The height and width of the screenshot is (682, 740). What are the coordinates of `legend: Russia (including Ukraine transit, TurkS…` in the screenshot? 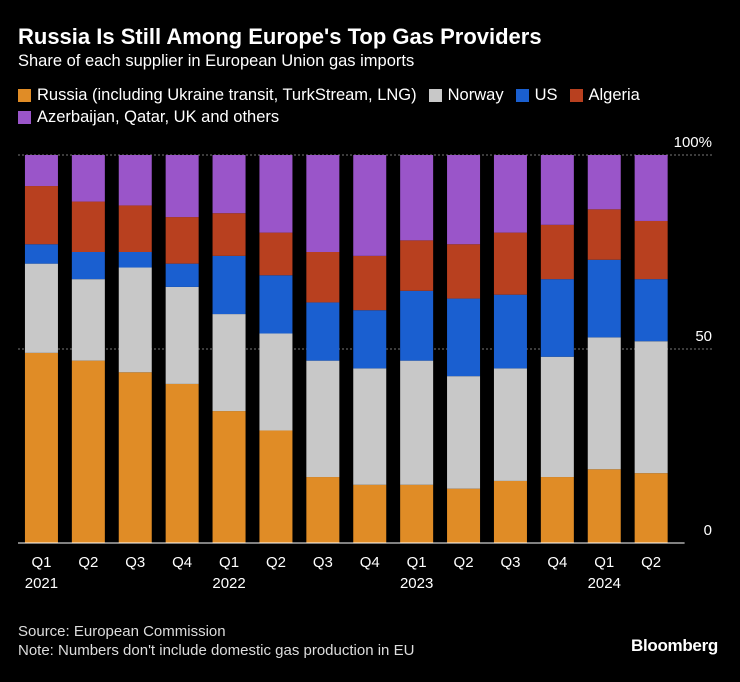 It's located at (368, 106).